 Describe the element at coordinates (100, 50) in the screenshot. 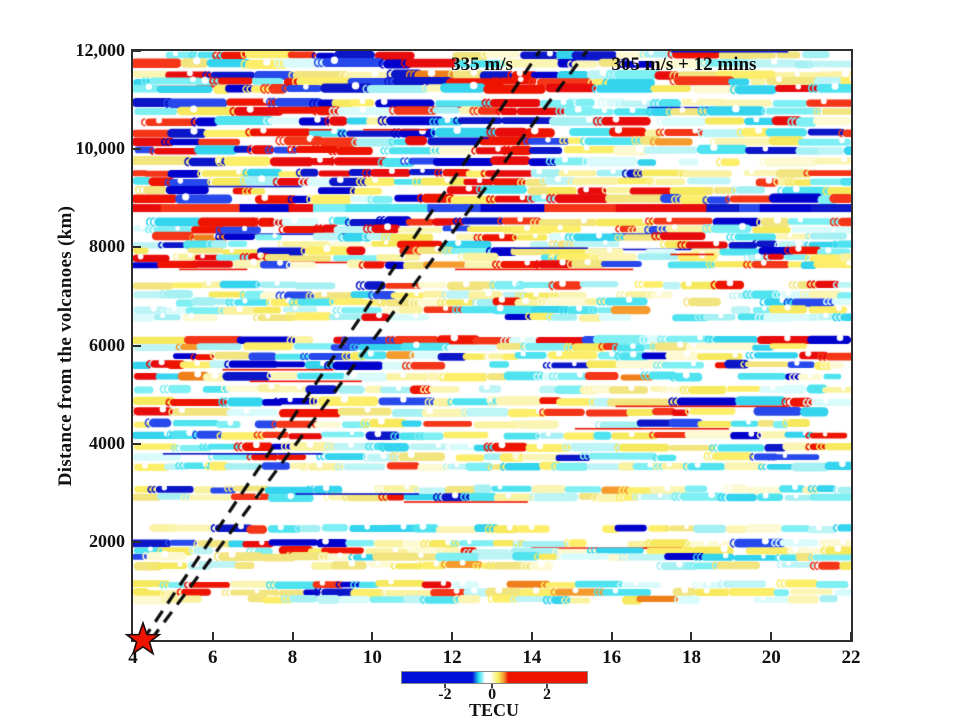

I see `y-tick-label: 12,000` at that location.